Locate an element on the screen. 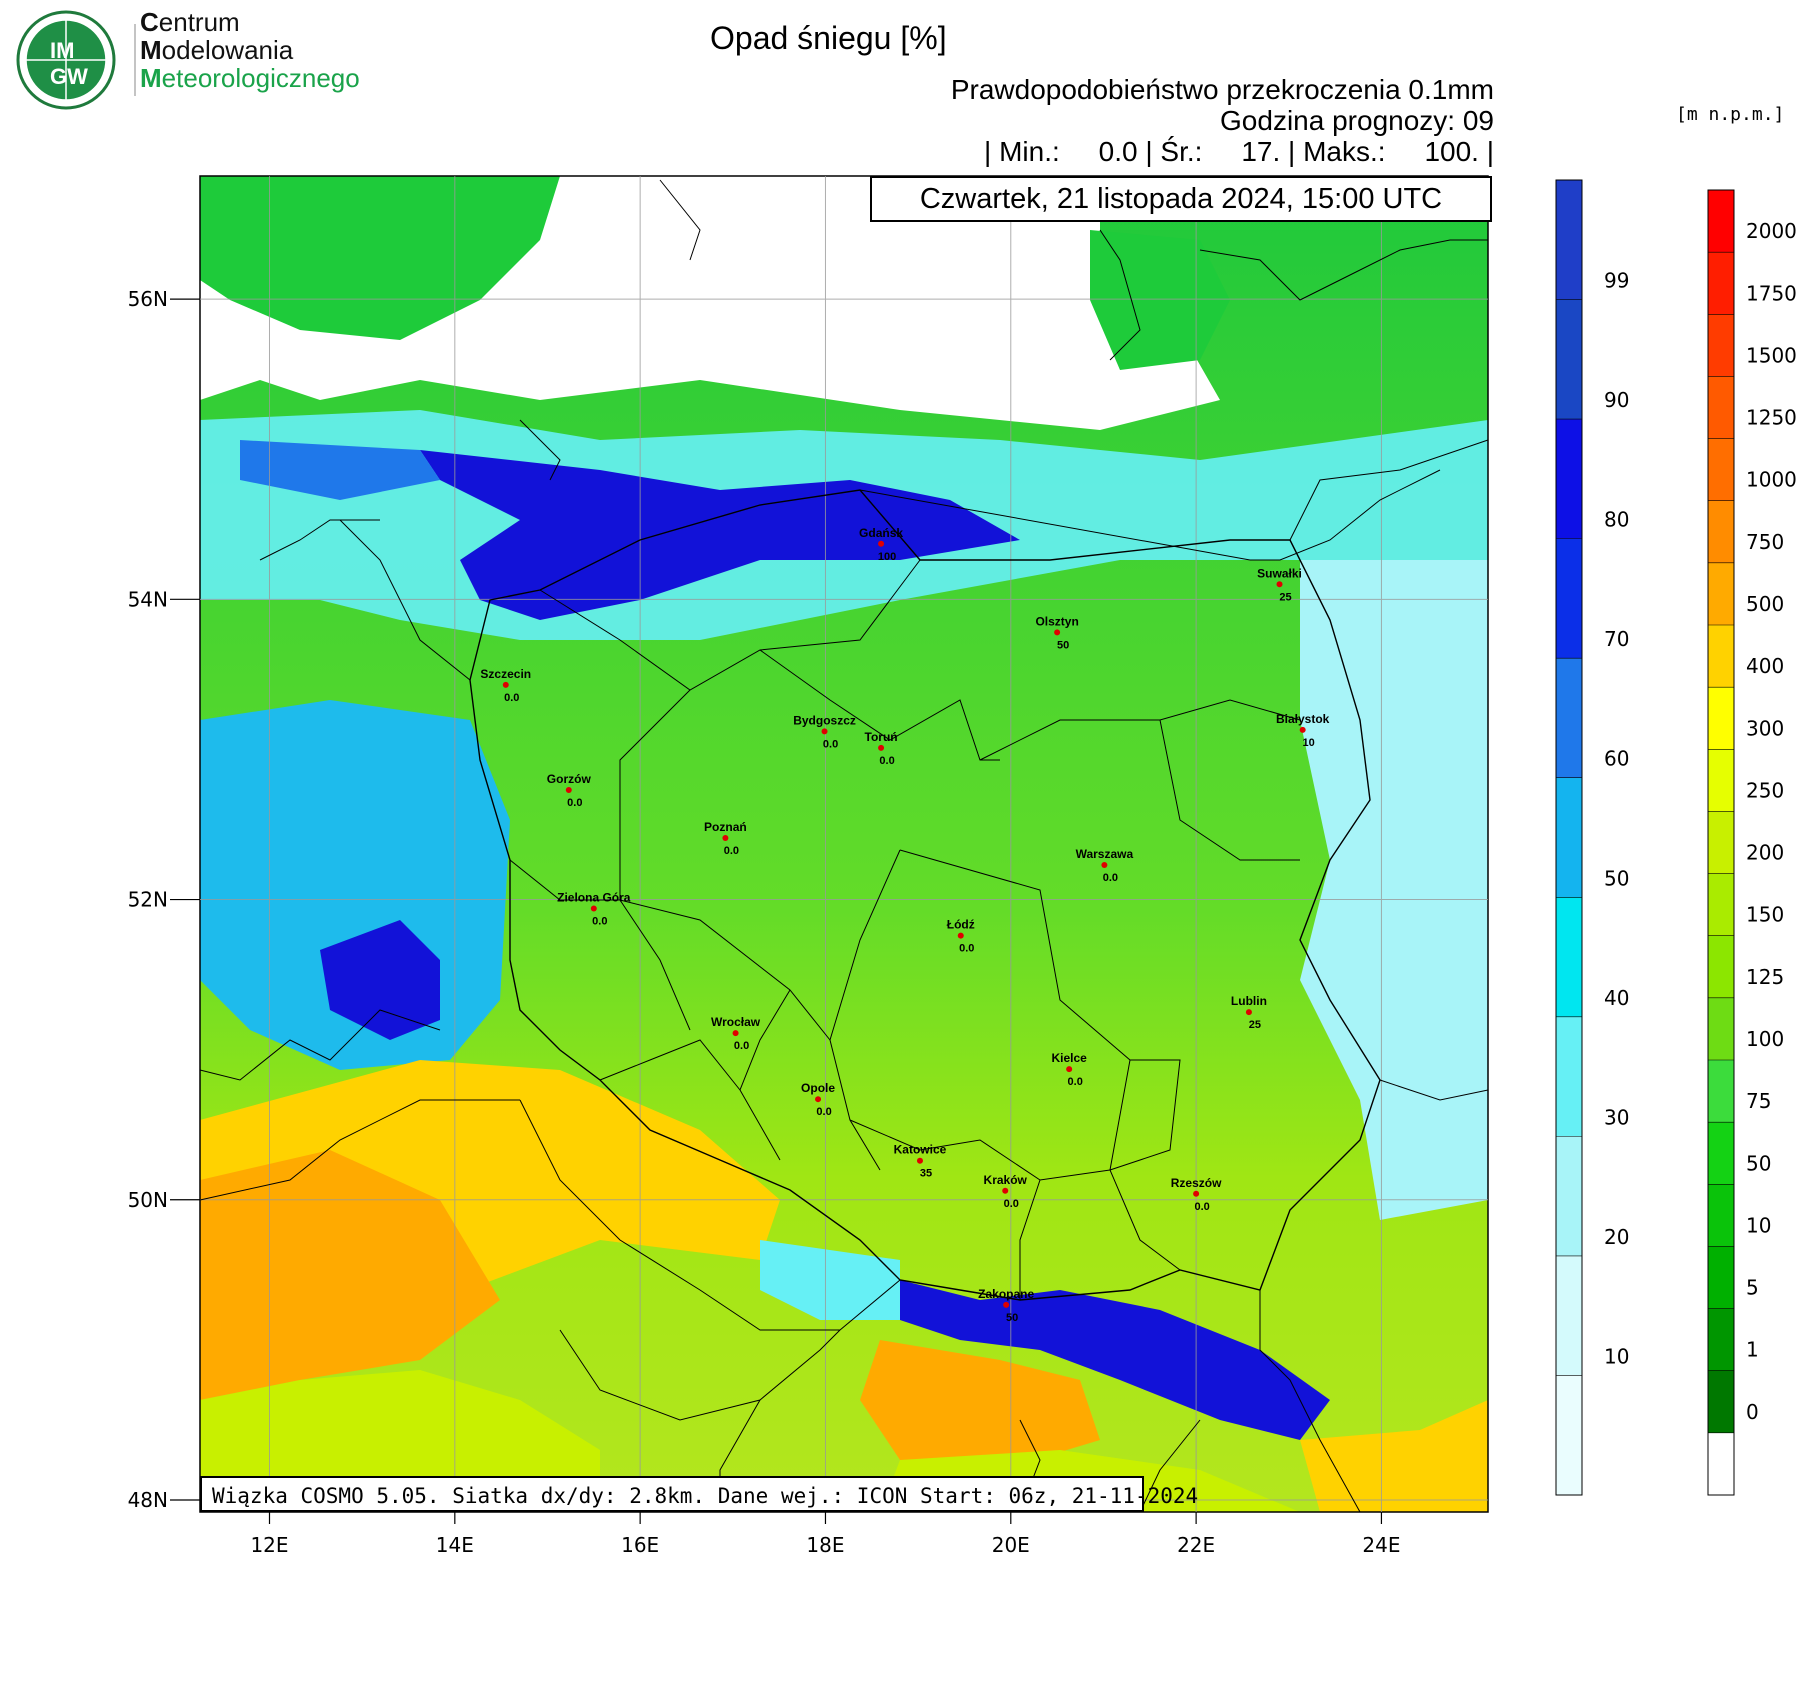 Image resolution: width=1800 pixels, height=1700 pixels. city-marker: Katowice 35 is located at coordinates (920, 1161).